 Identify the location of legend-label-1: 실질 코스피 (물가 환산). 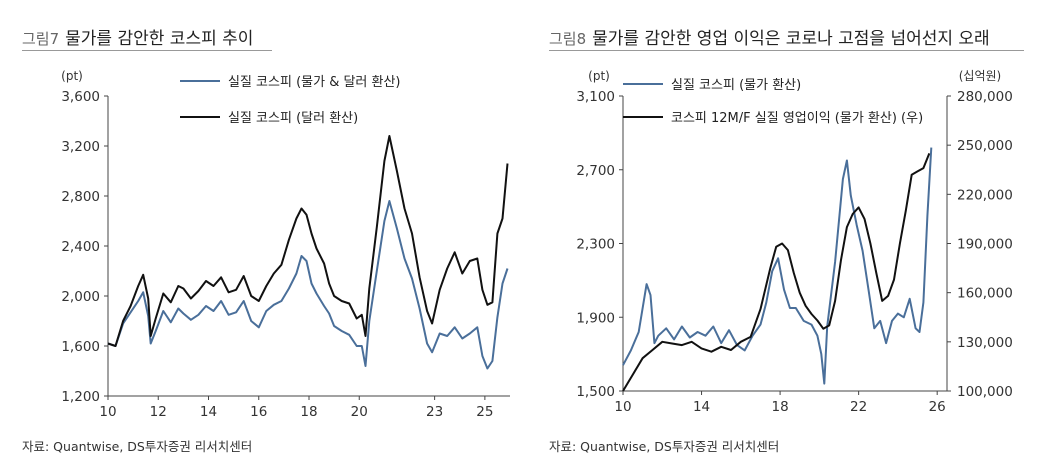
(736, 85).